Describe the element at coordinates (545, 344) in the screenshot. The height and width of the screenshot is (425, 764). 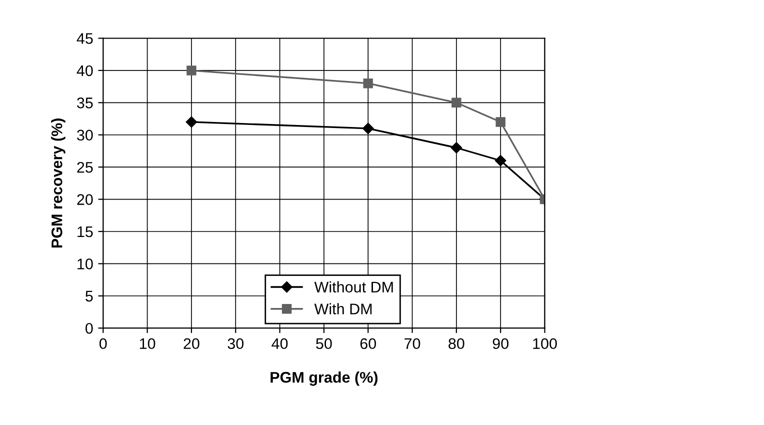
I see `x-tick-label: 100` at that location.